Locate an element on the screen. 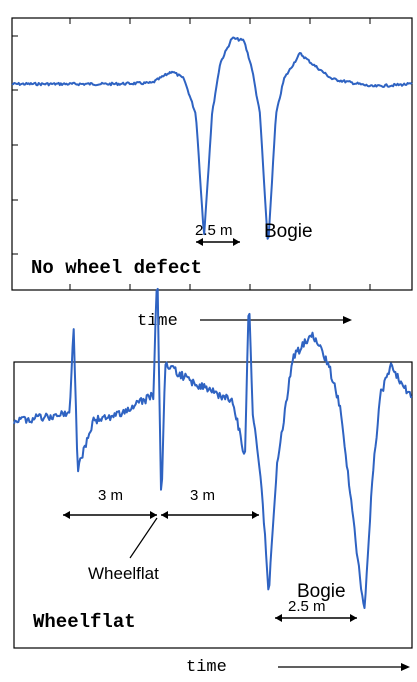 The image size is (417, 682). span-label-top: 2.5 m is located at coordinates (214, 230).